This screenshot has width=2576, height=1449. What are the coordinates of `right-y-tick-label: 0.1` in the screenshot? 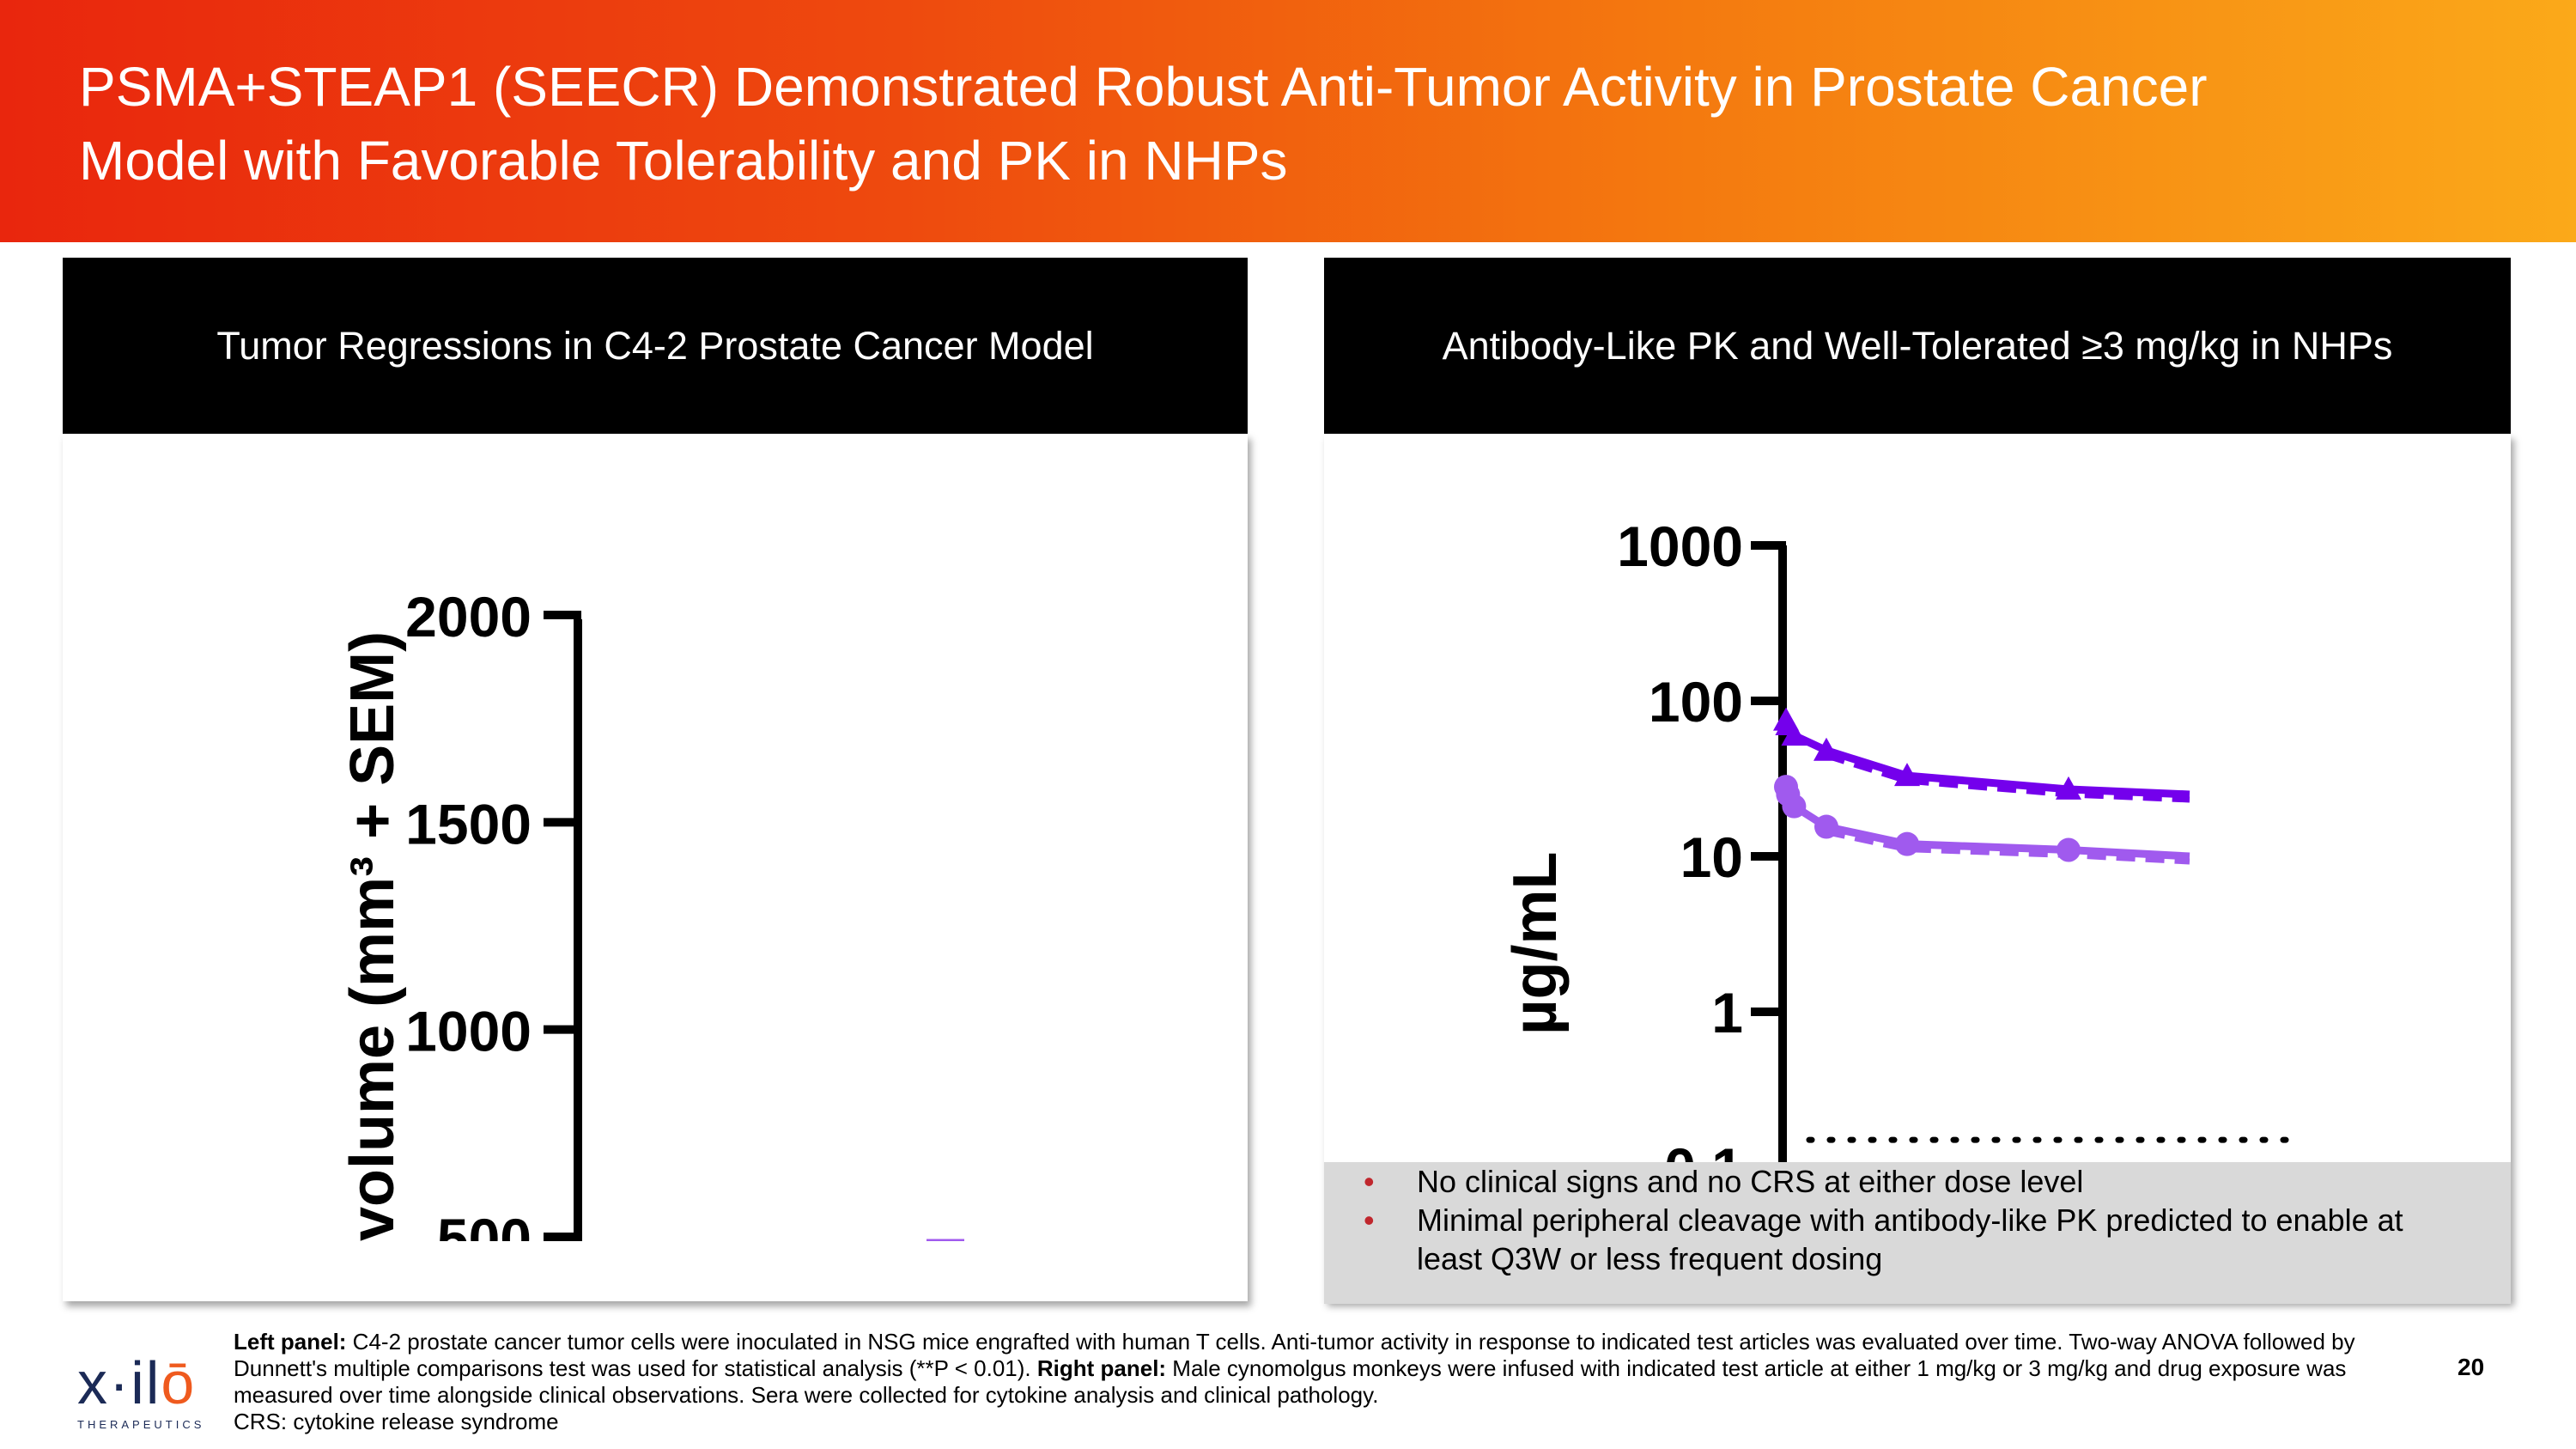 It's located at (1704, 1149).